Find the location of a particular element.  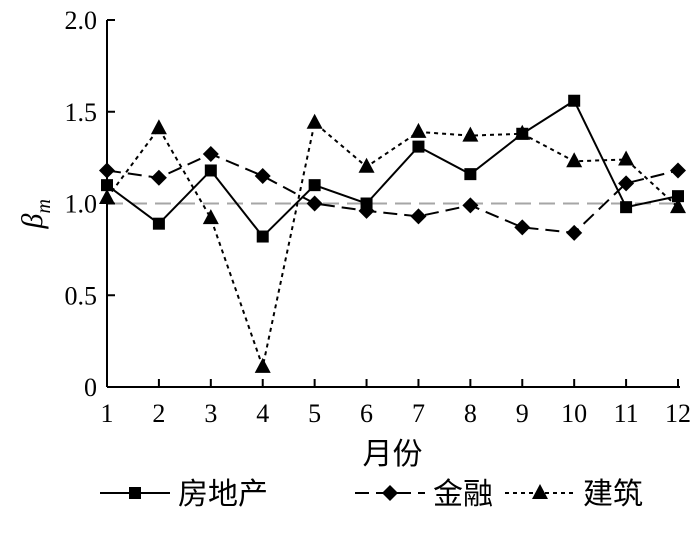

x-tick-label: 1 is located at coordinates (107, 413).